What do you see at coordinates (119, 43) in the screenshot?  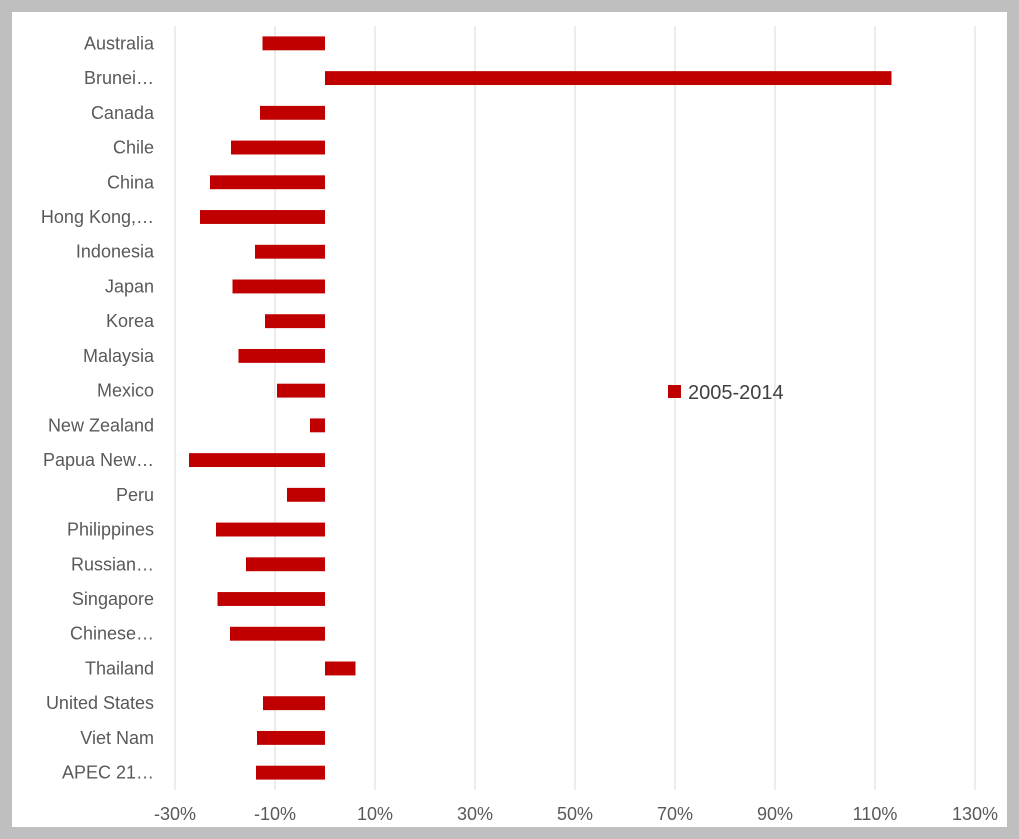 I see `category-label: Australia` at bounding box center [119, 43].